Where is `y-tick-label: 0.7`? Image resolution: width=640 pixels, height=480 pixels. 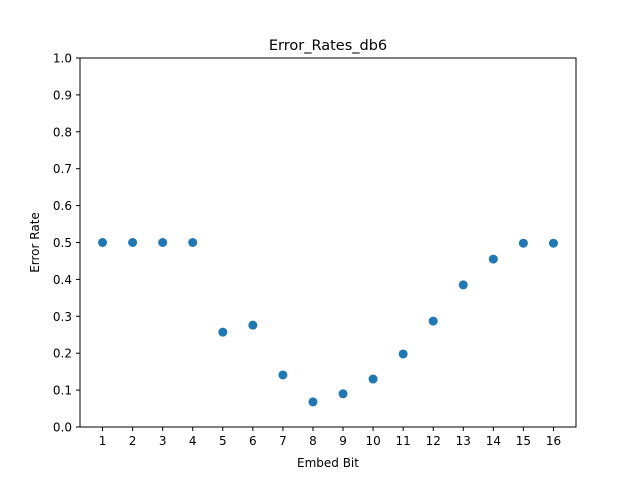
y-tick-label: 0.7 is located at coordinates (62, 169).